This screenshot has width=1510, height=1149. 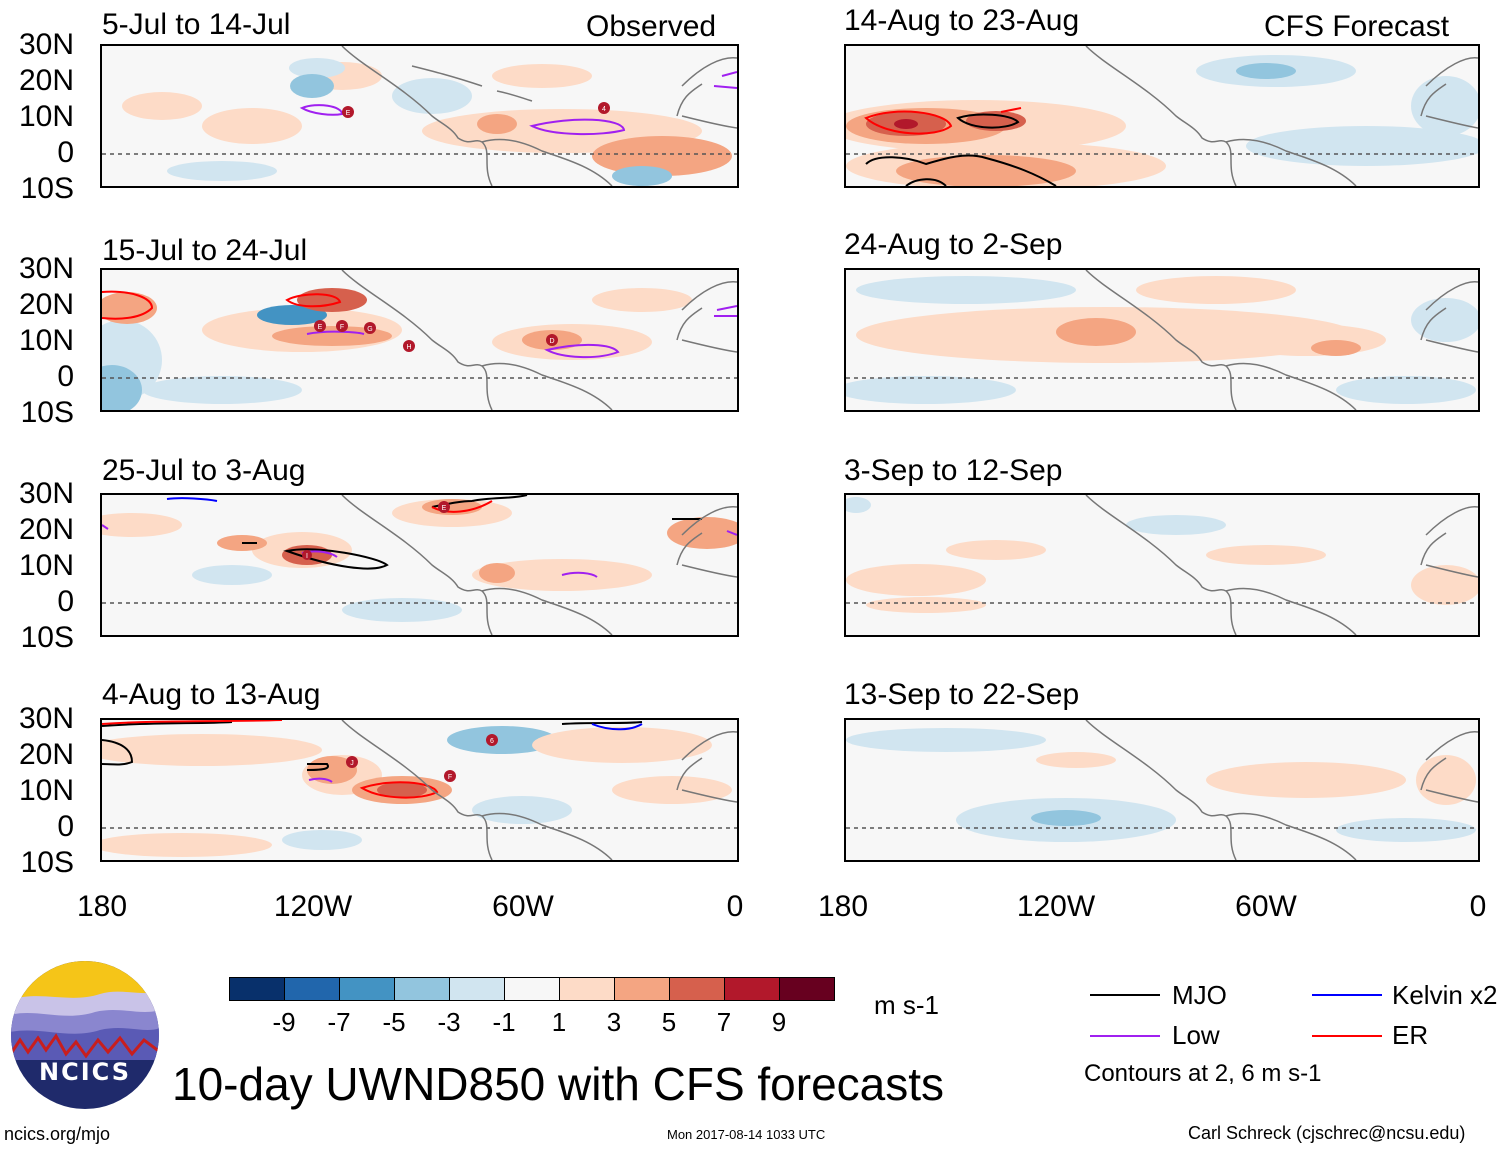 I want to click on storm-label: D, so click(x=551, y=341).